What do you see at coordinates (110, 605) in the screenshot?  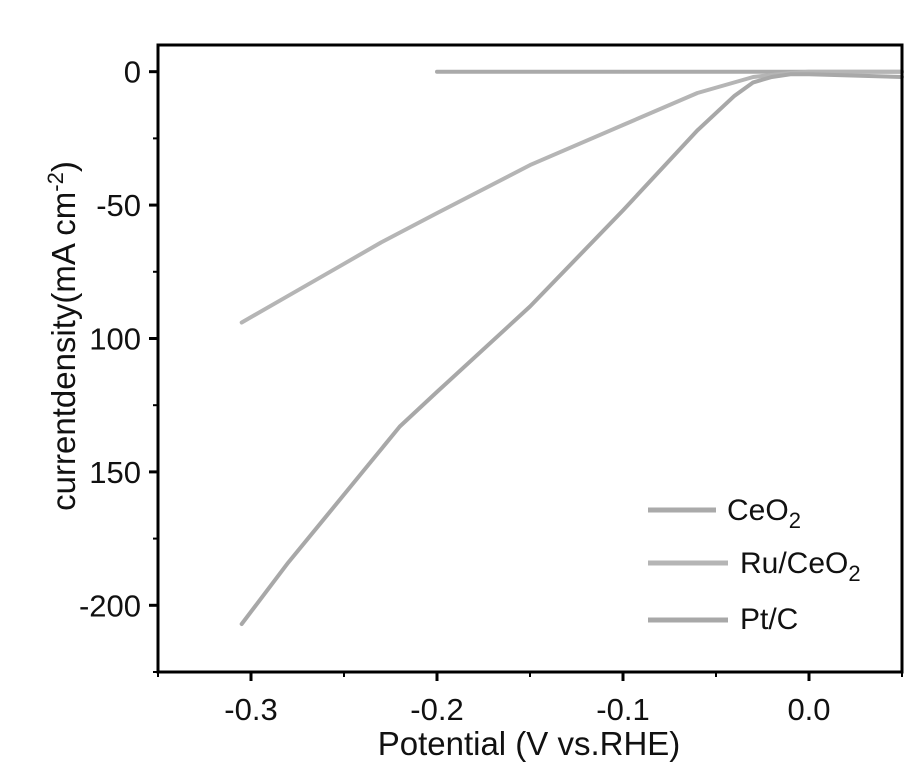 I see `y-tick-label: -200` at bounding box center [110, 605].